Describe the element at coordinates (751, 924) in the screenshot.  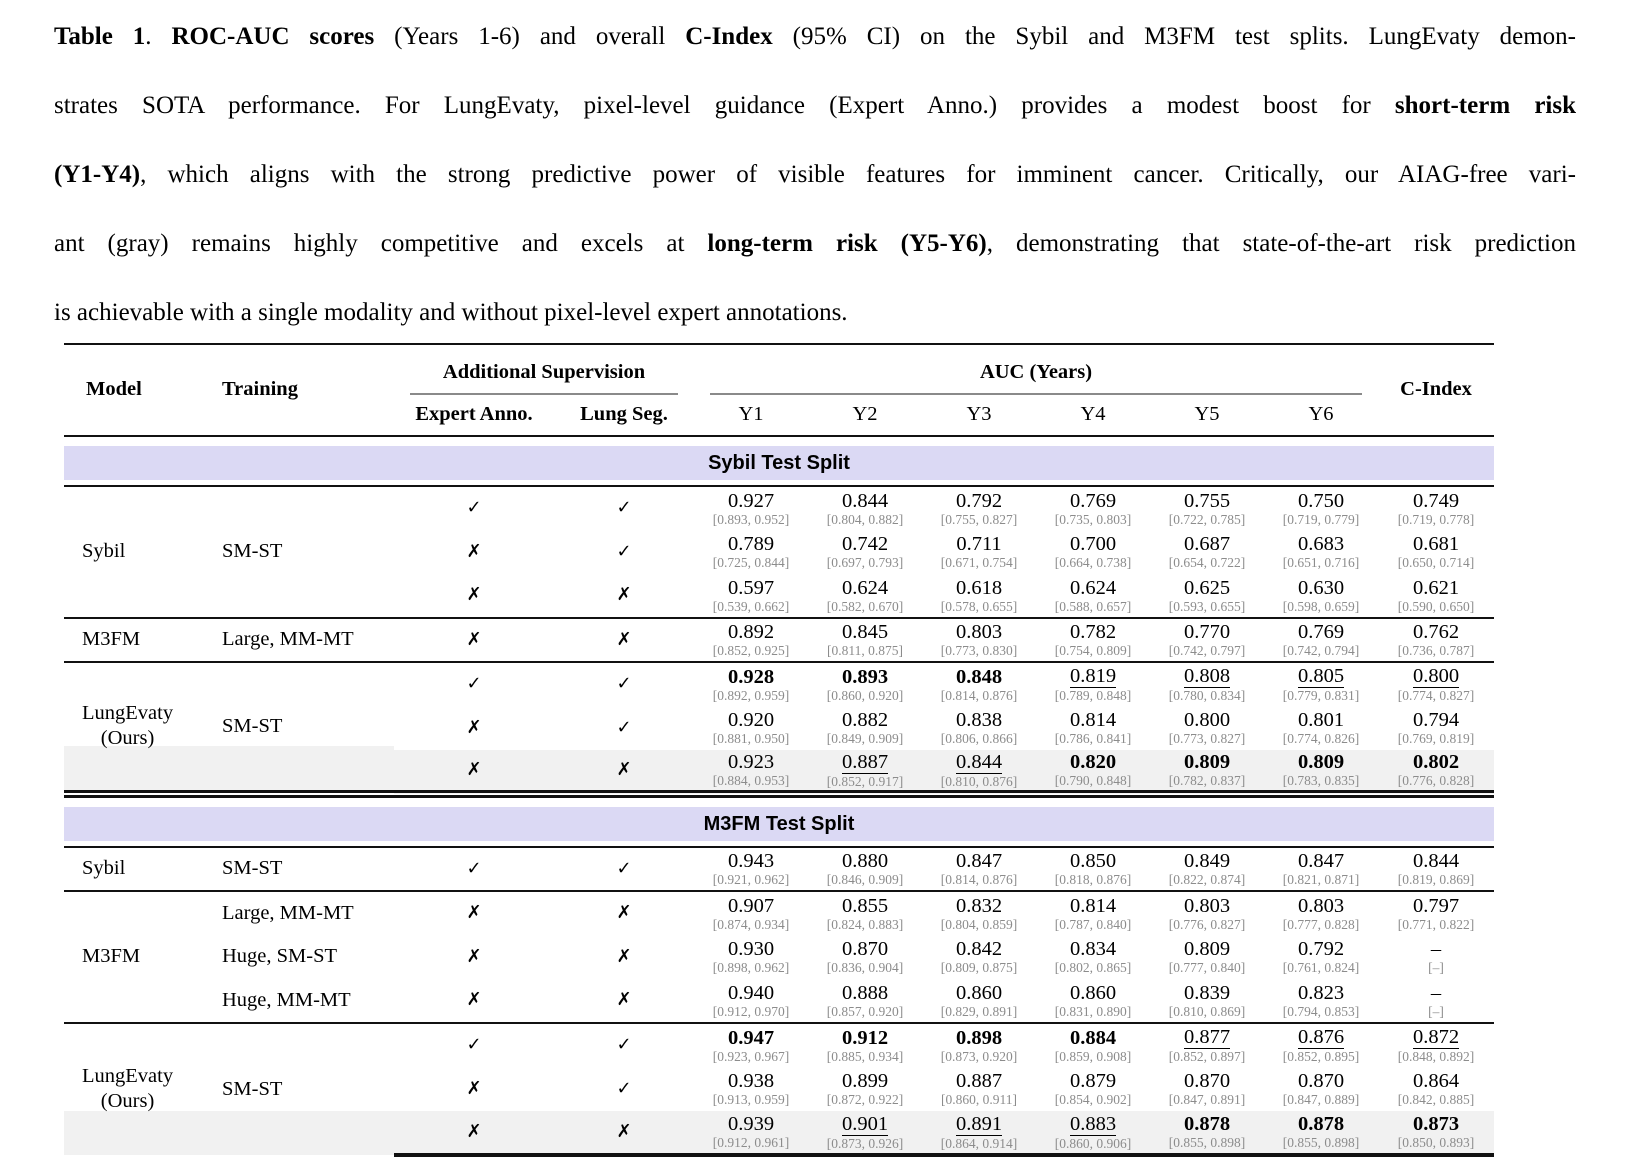
I see `confidence-interval: [0.874, 0.934]` at that location.